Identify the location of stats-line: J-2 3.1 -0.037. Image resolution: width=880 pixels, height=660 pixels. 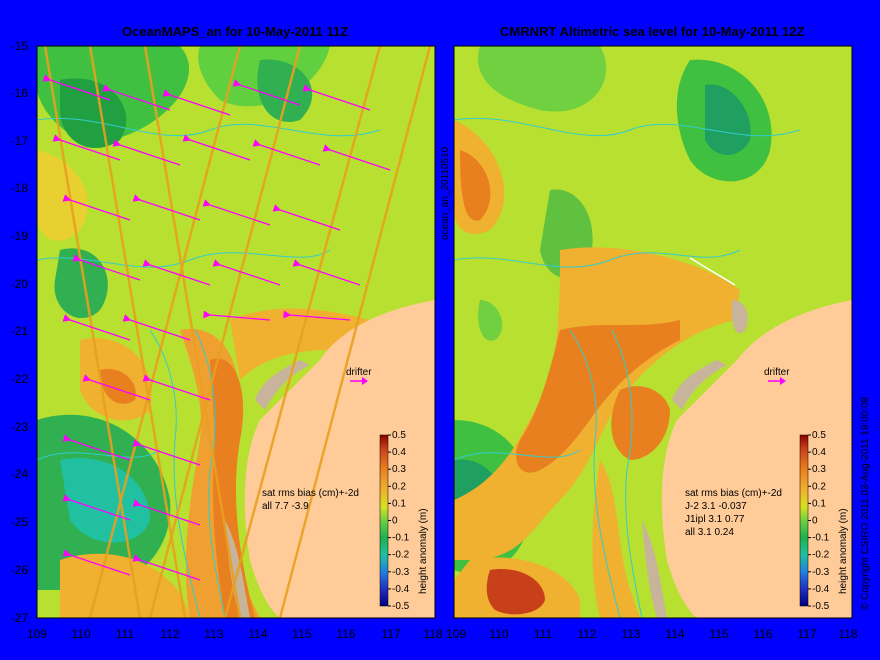
(716, 506).